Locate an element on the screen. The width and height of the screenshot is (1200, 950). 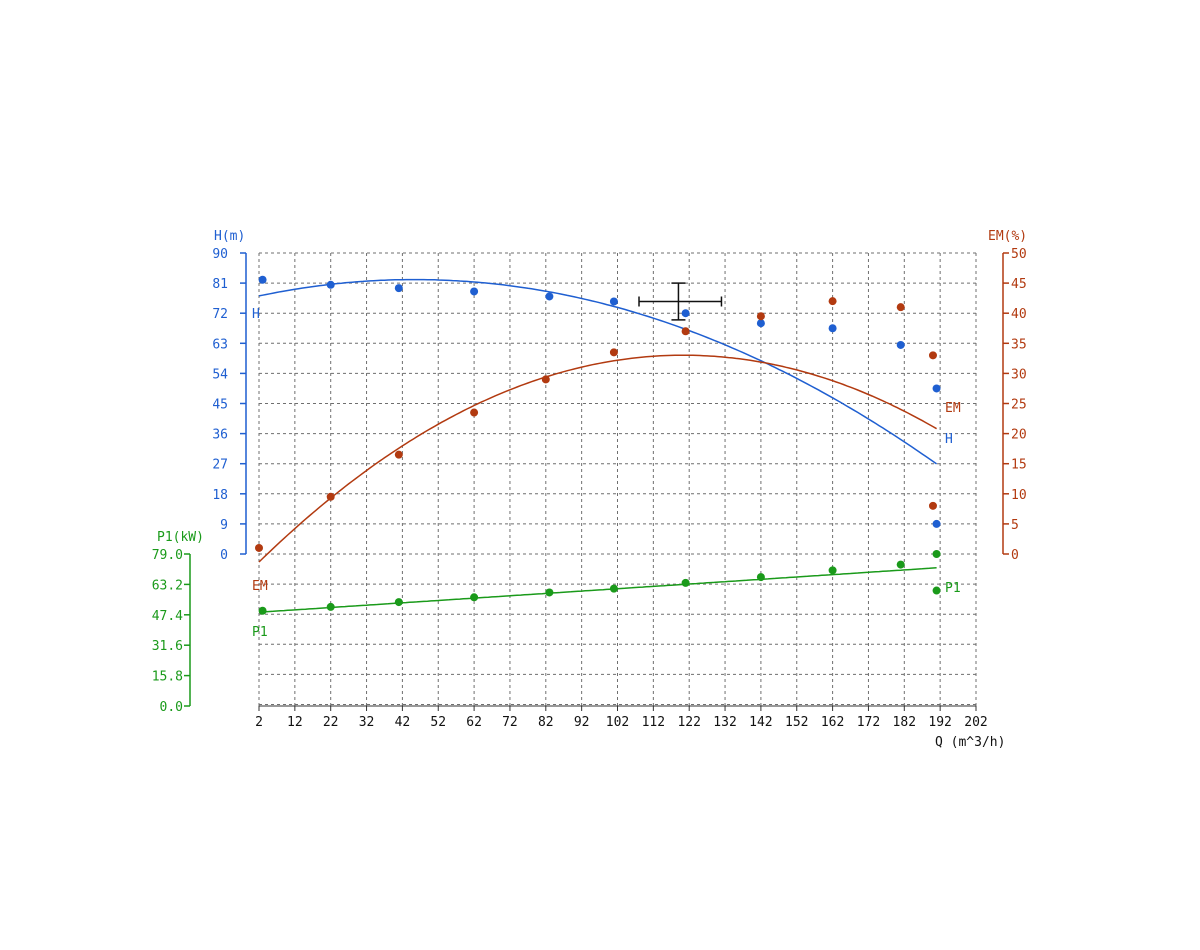
x-tick-label: 82 is located at coordinates (546, 722).